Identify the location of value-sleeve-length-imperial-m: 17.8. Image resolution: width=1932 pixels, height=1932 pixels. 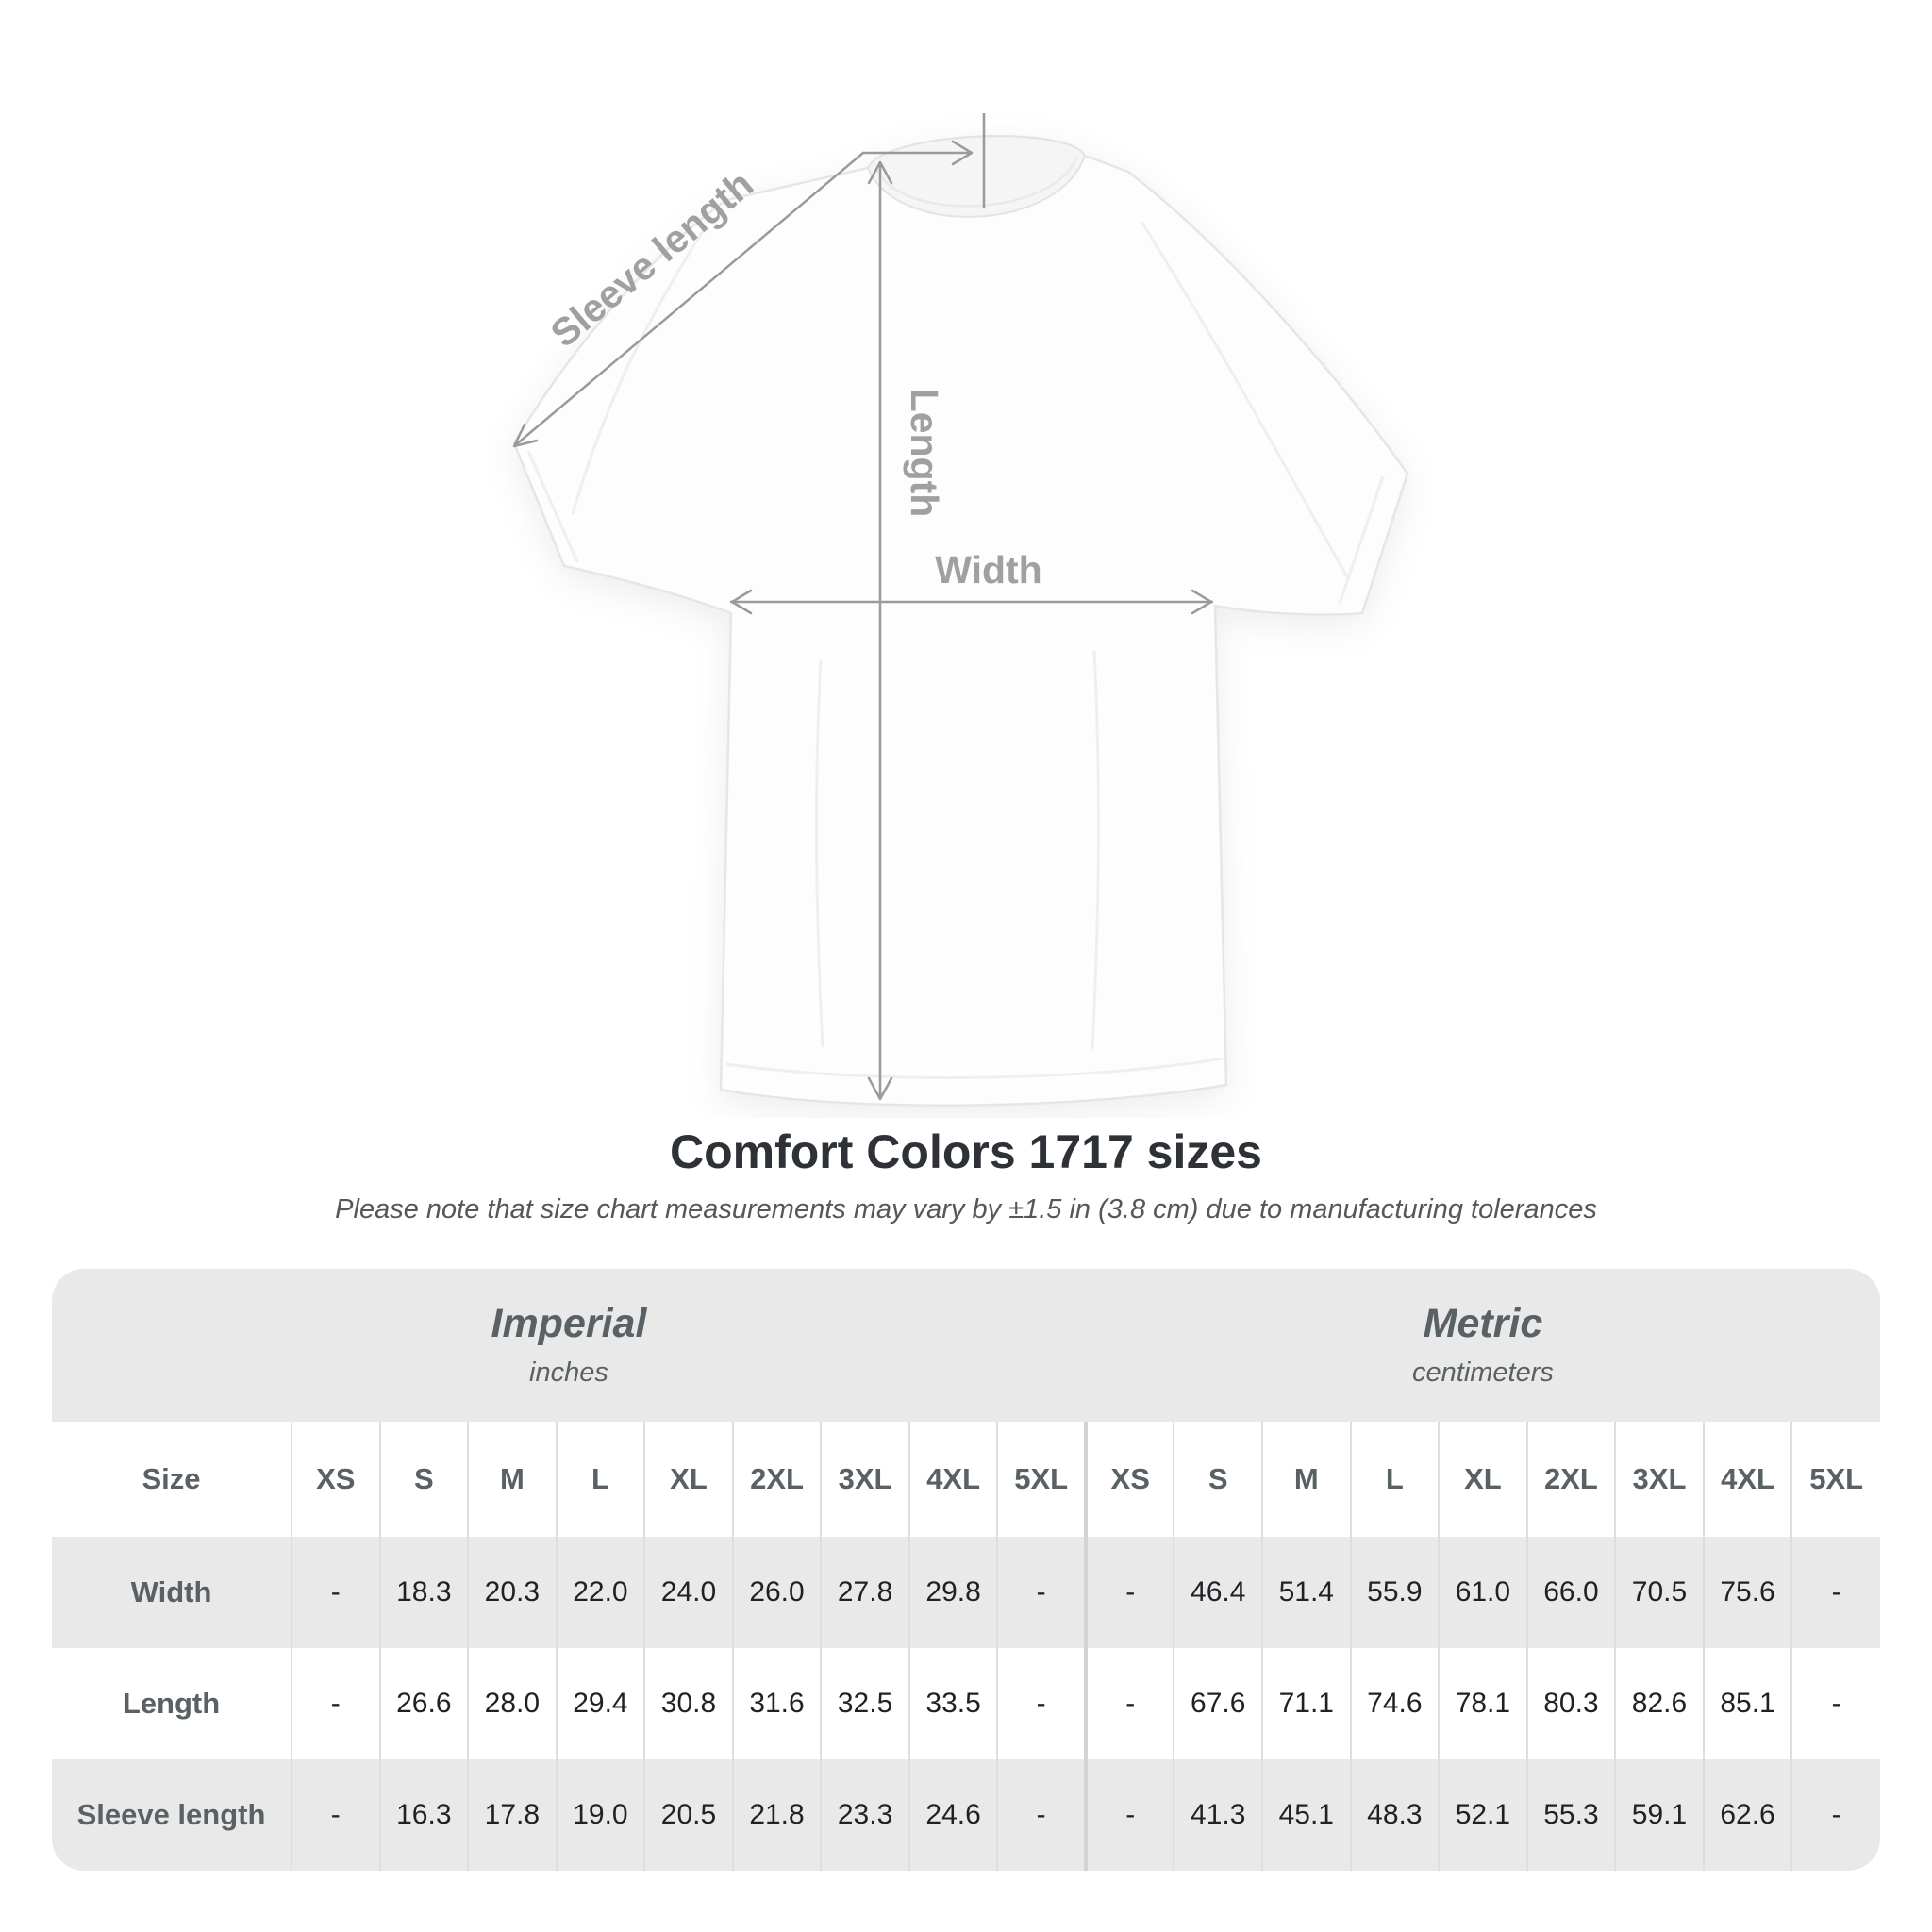
(512, 1815).